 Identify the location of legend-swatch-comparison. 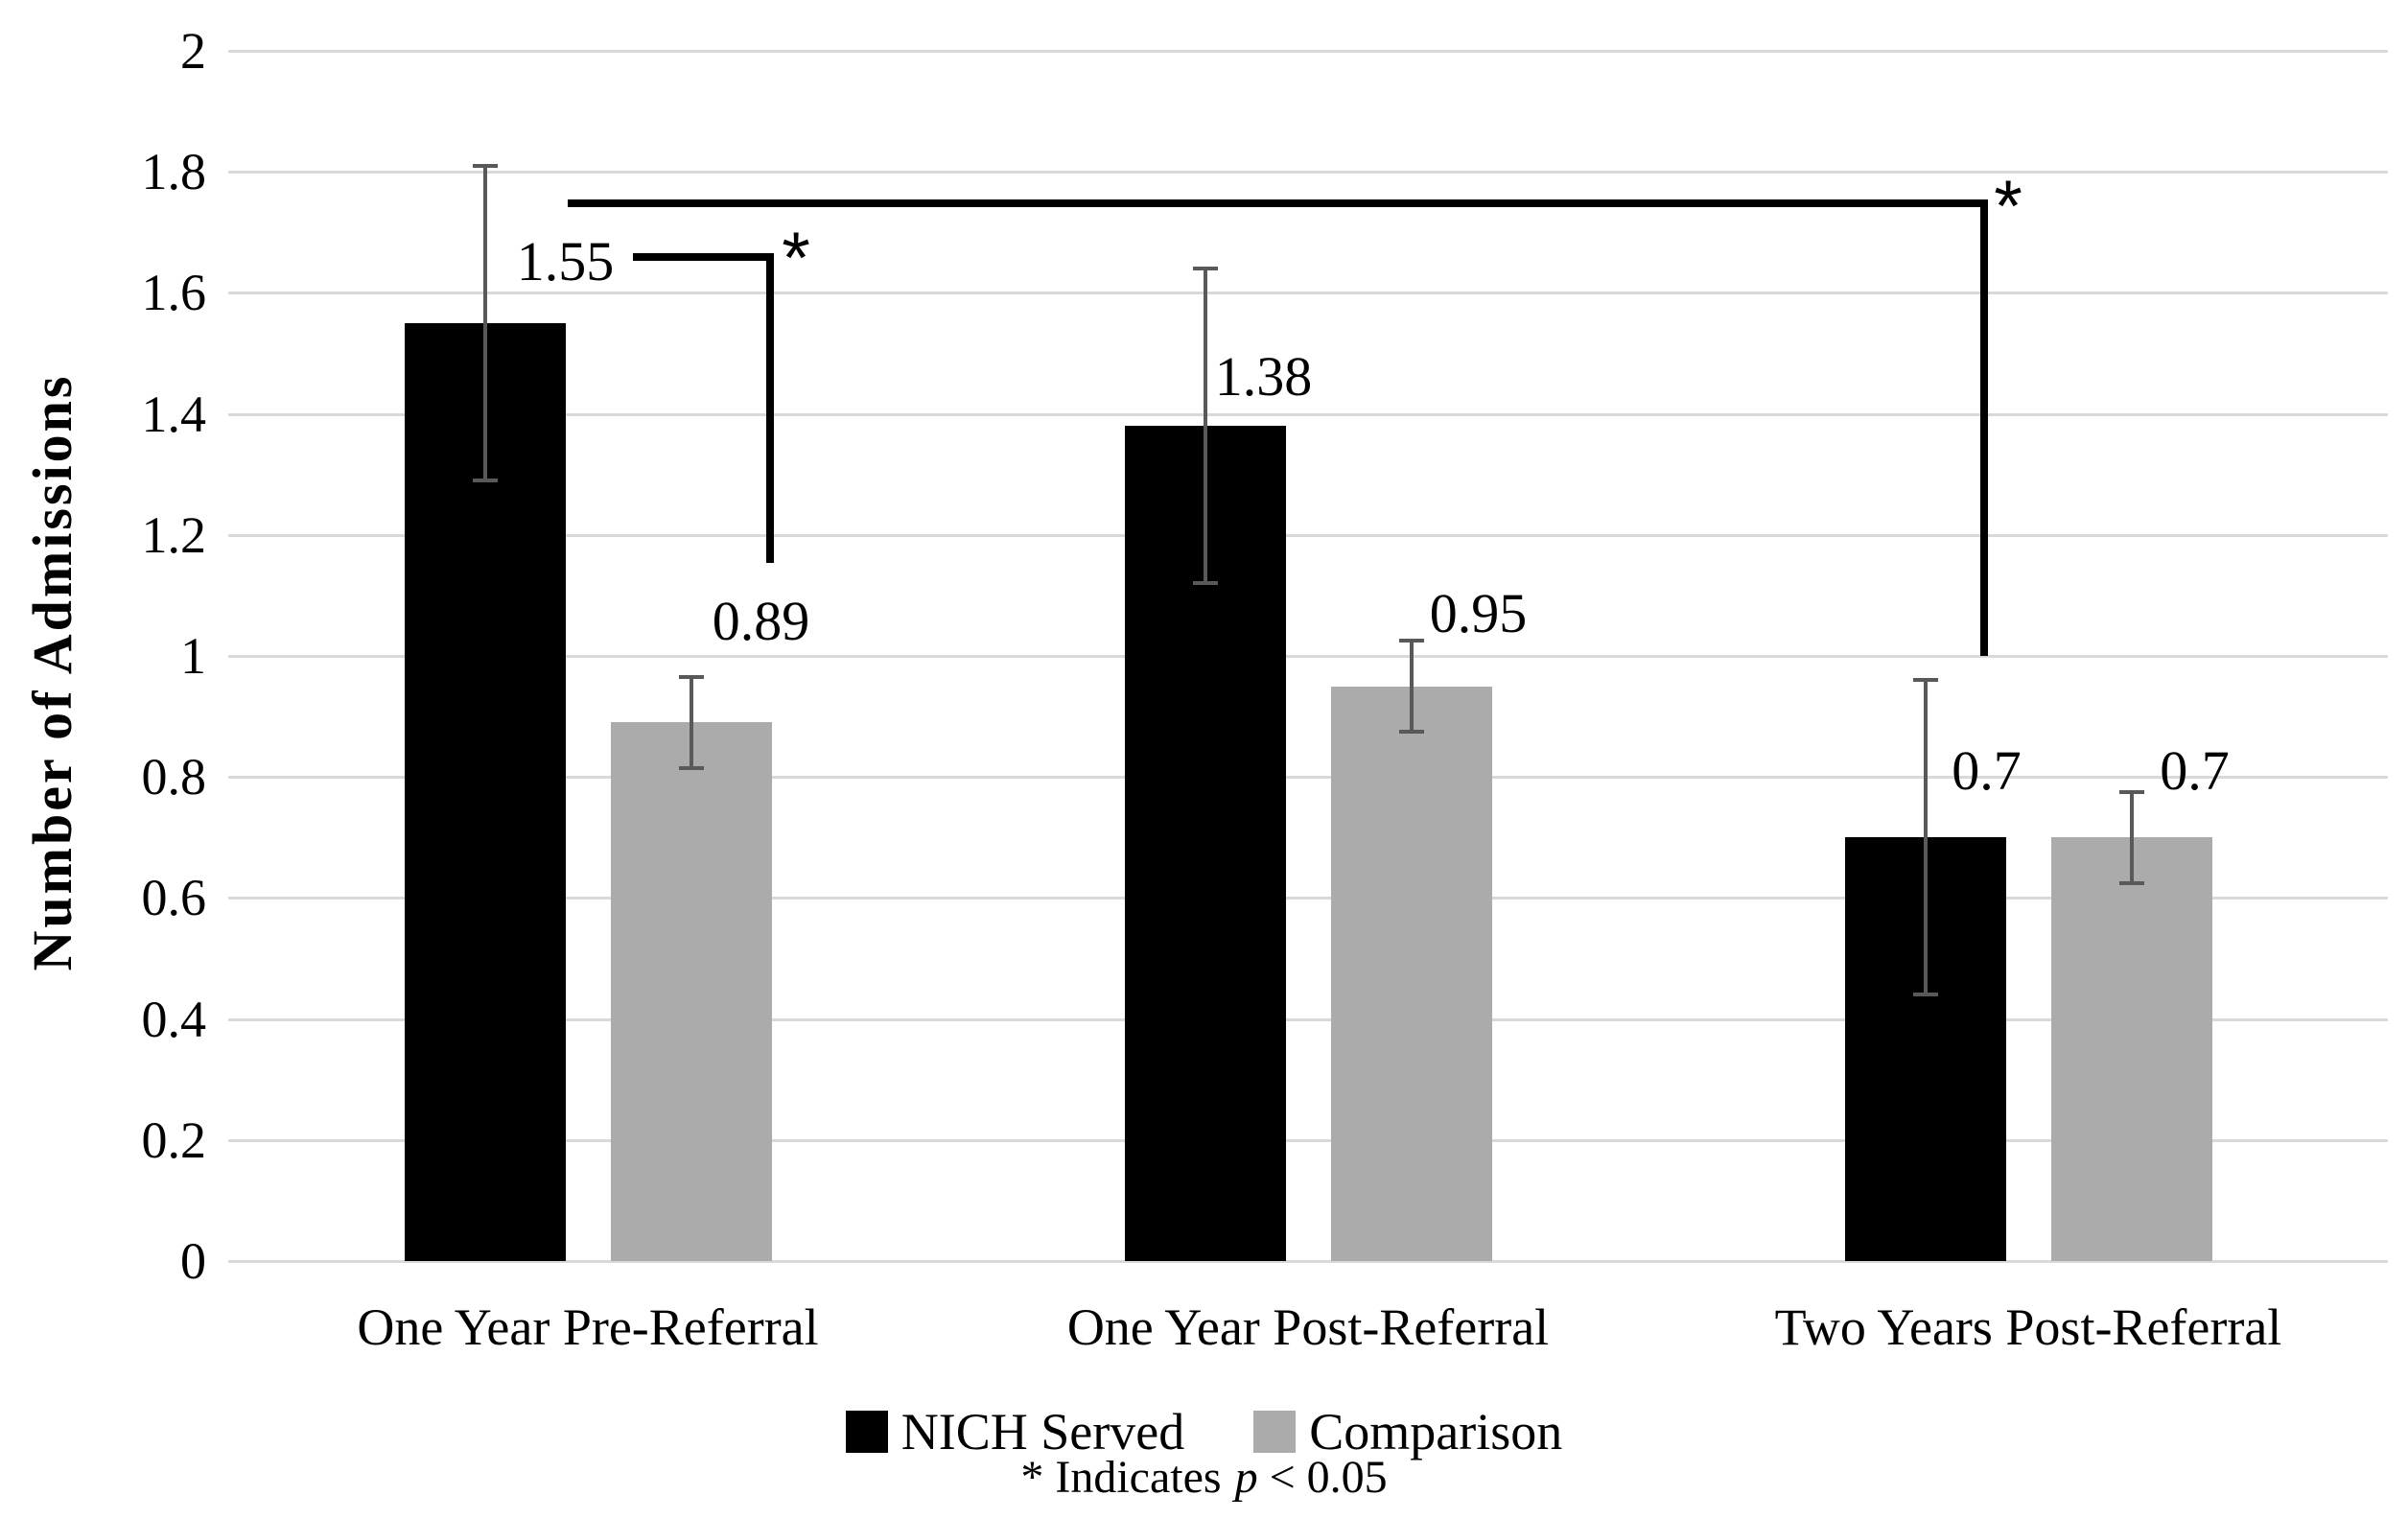
(1275, 1432).